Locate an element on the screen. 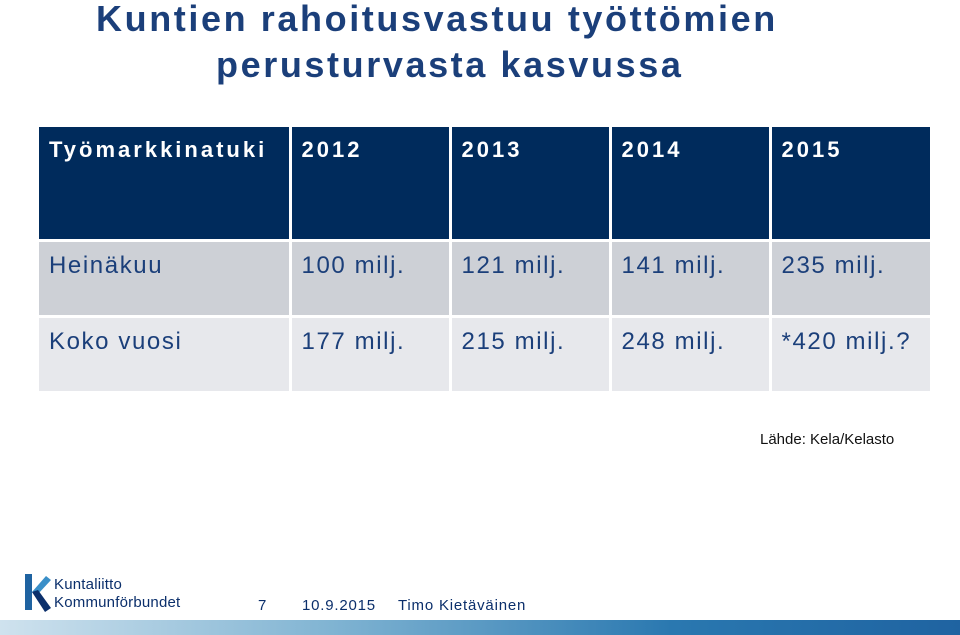  logo-line-2: Kommunförbundet is located at coordinates (117, 602).